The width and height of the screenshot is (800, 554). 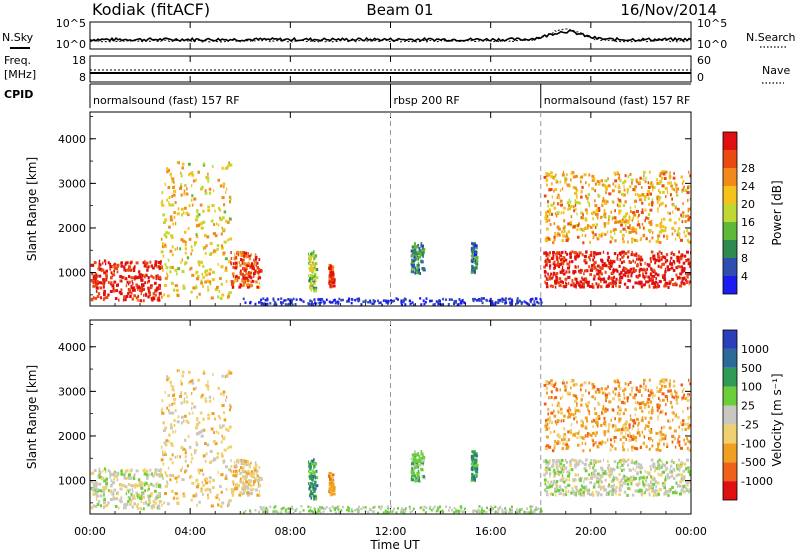 What do you see at coordinates (730, 195) in the screenshot?
I see `colorbar-swatch` at bounding box center [730, 195].